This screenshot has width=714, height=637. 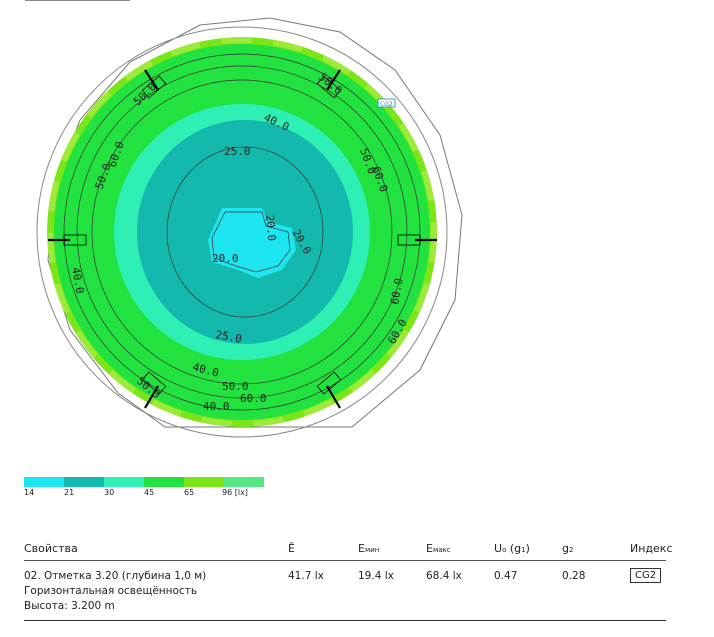 What do you see at coordinates (189, 492) in the screenshot?
I see `legend-tick-label: 65` at bounding box center [189, 492].